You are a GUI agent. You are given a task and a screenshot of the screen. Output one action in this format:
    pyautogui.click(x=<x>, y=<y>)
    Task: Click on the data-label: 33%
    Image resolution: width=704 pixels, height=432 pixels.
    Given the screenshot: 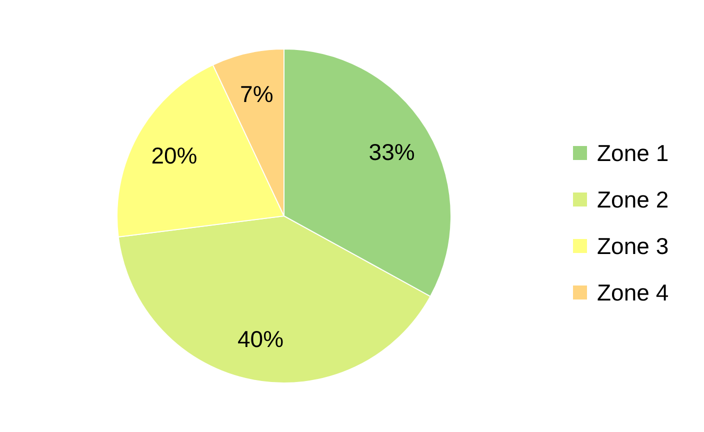 What is the action you would take?
    pyautogui.click(x=391, y=152)
    